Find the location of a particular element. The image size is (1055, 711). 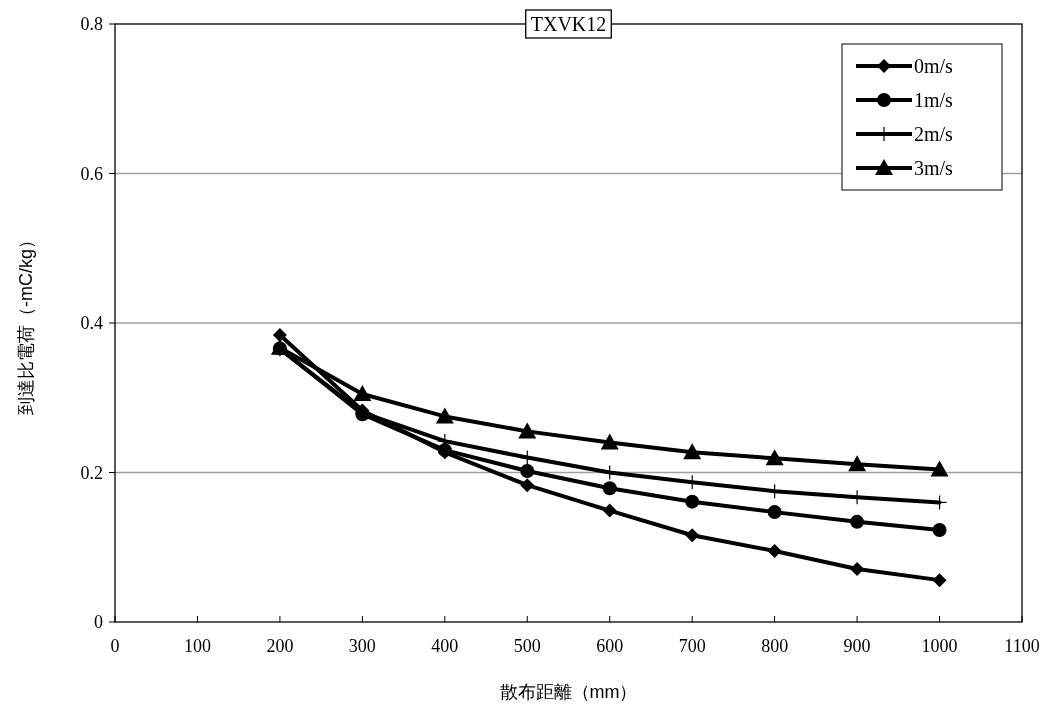

x-tick-label: 500 is located at coordinates (527, 646).